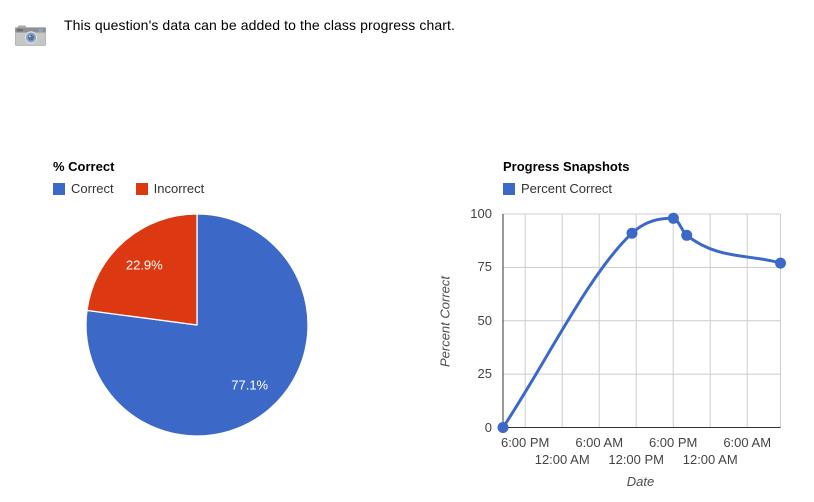 The height and width of the screenshot is (502, 814). I want to click on pie-legend: Correct Incorrect, so click(128, 188).